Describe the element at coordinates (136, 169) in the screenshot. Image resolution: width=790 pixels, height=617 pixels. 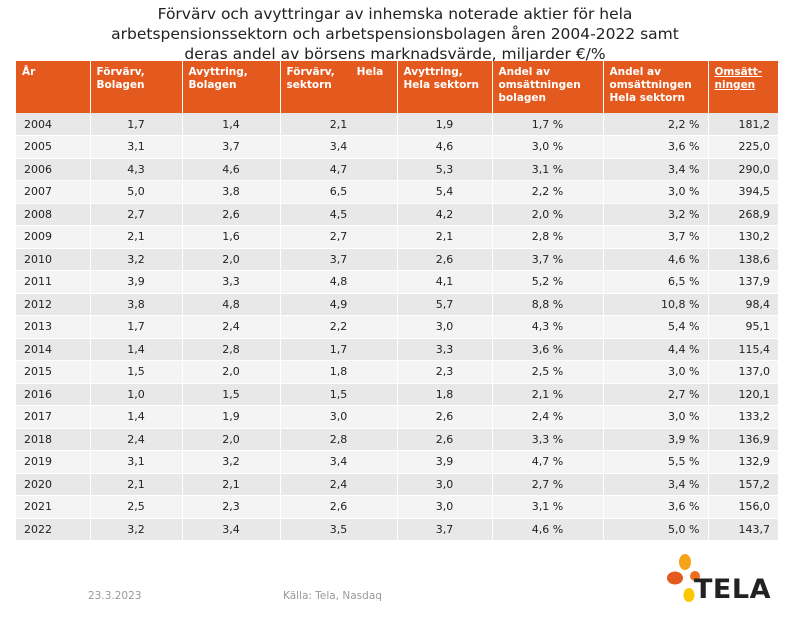
I see `cell-forvarv-bolagen: 4,3` at that location.